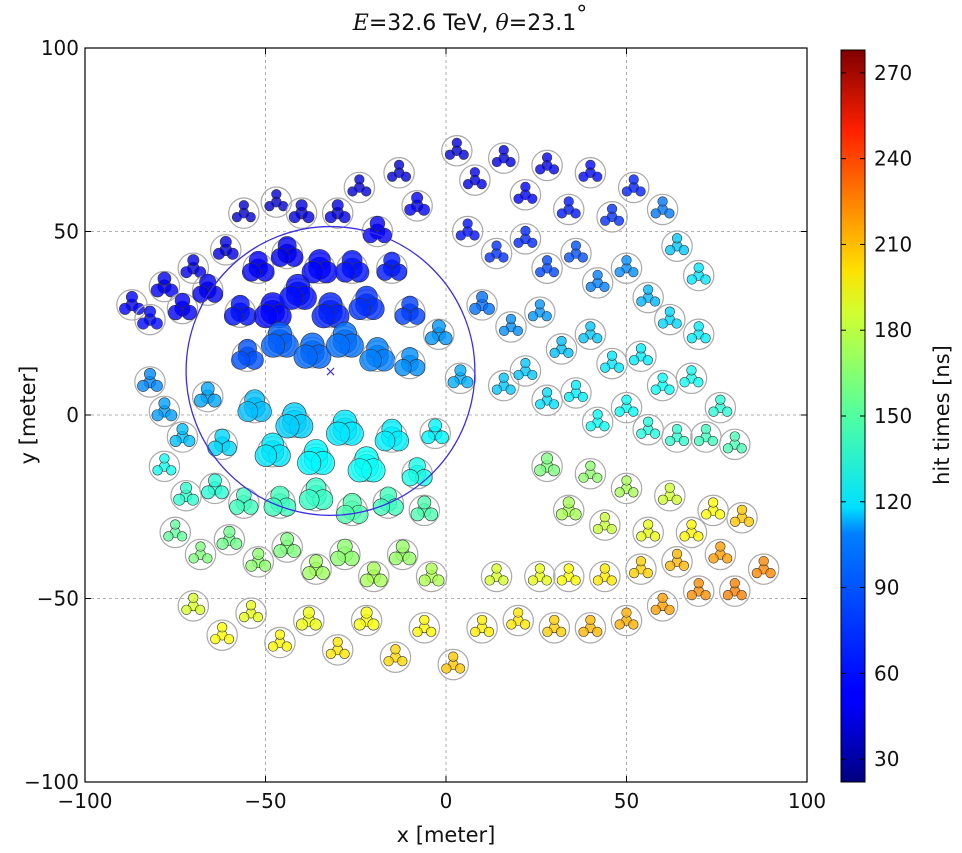  Describe the element at coordinates (551, 23) in the screenshot. I see `title-angle-value: 23.1` at that location.